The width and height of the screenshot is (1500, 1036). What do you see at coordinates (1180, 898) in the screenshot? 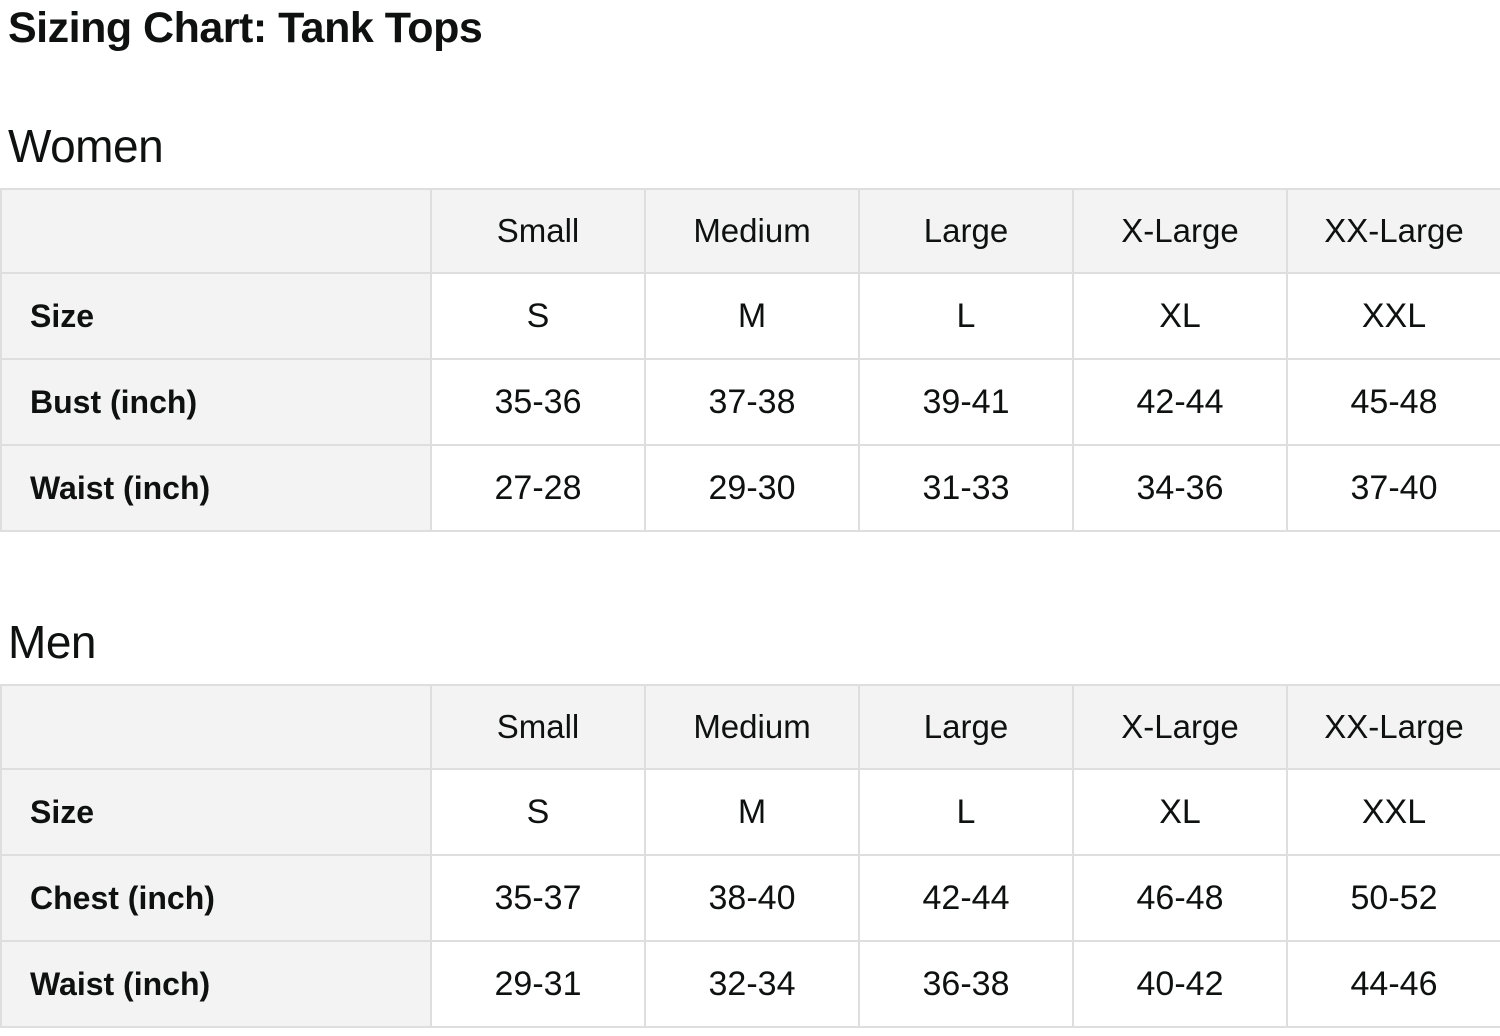
I see `data-cell: 46-48` at bounding box center [1180, 898].